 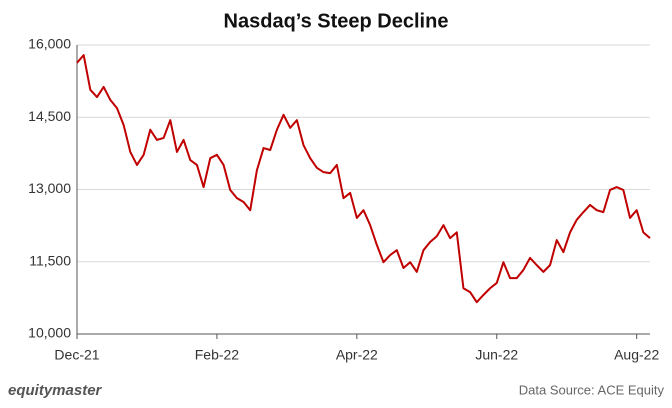 I want to click on chart-title: Nasdaq’s Steep Decline, so click(x=336, y=21).